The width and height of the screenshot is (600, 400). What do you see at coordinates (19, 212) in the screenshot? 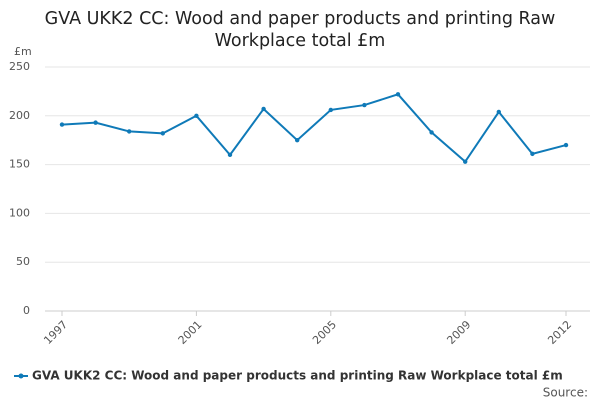
I see `y-tick-label: 100` at bounding box center [19, 212].